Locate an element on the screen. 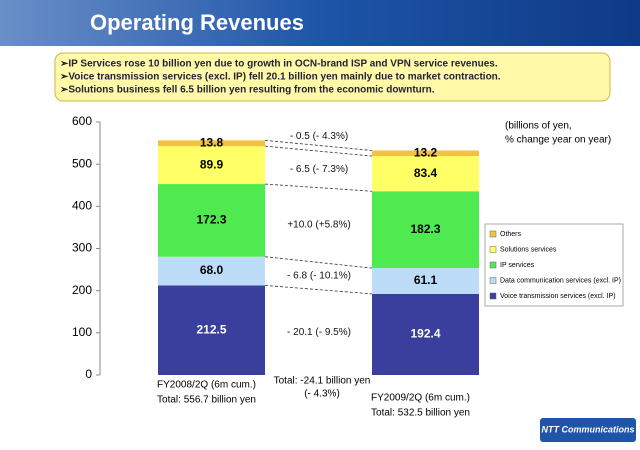 The width and height of the screenshot is (640, 450). change-label: - 6.5 (- 7.3%) is located at coordinates (319, 169).